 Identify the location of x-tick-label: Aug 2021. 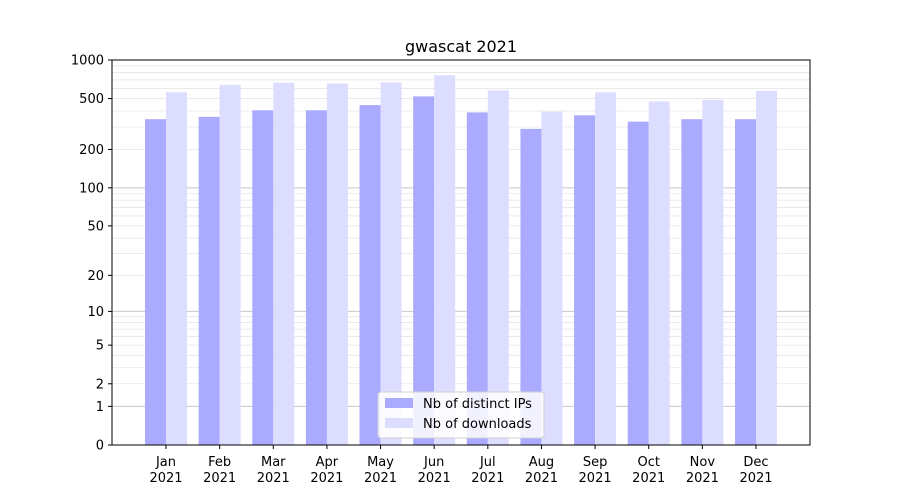
(541, 470).